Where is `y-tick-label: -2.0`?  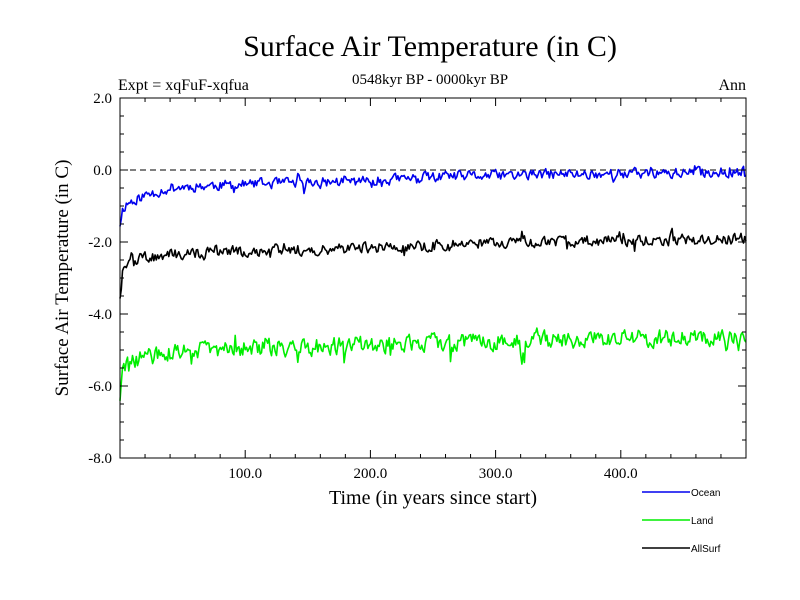 y-tick-label: -2.0 is located at coordinates (100, 243).